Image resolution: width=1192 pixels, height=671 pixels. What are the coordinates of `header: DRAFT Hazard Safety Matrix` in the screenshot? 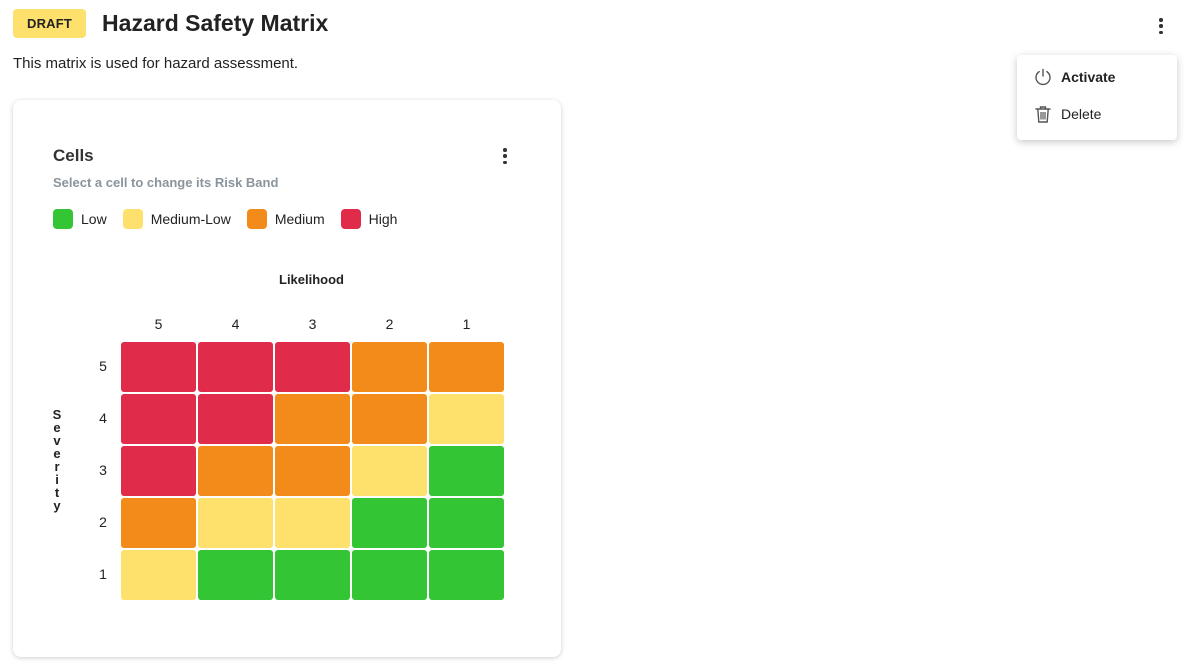 It's located at (170, 23).